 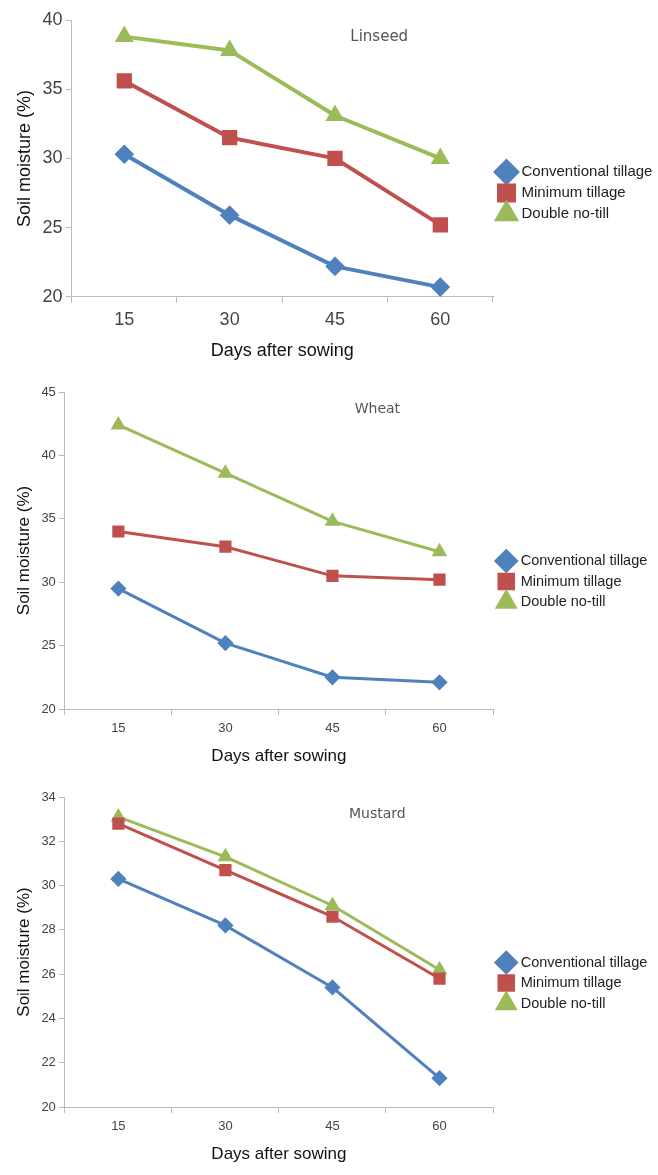 What do you see at coordinates (377, 812) in the screenshot?
I see `text: Mustard` at bounding box center [377, 812].